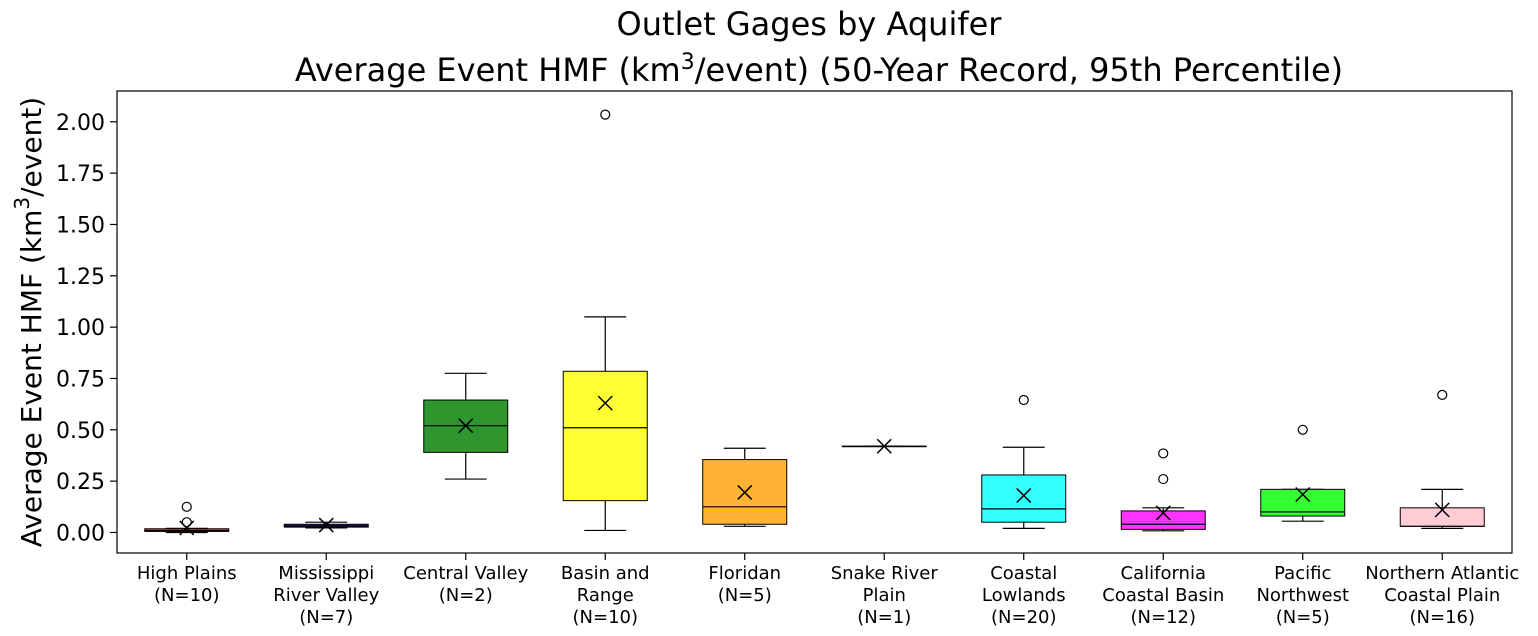  What do you see at coordinates (80, 123) in the screenshot?
I see `y-tick-label: 2.00` at bounding box center [80, 123].